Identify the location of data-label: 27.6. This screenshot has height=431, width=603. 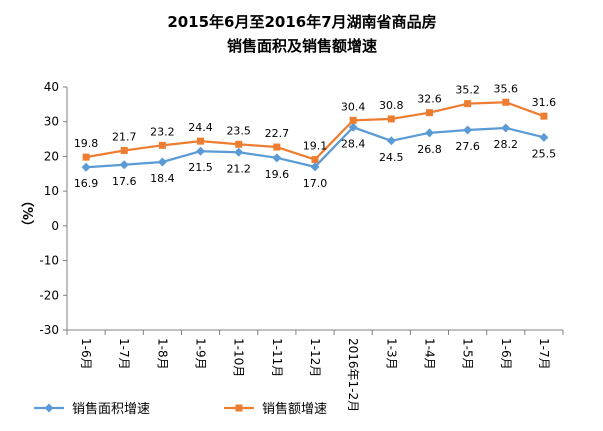
(467, 146).